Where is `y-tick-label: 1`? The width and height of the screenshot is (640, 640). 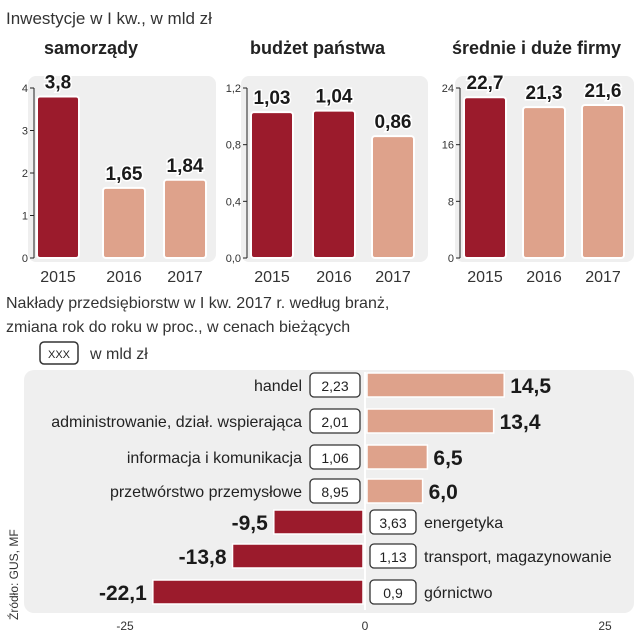
y-tick-label: 1 is located at coordinates (25, 217).